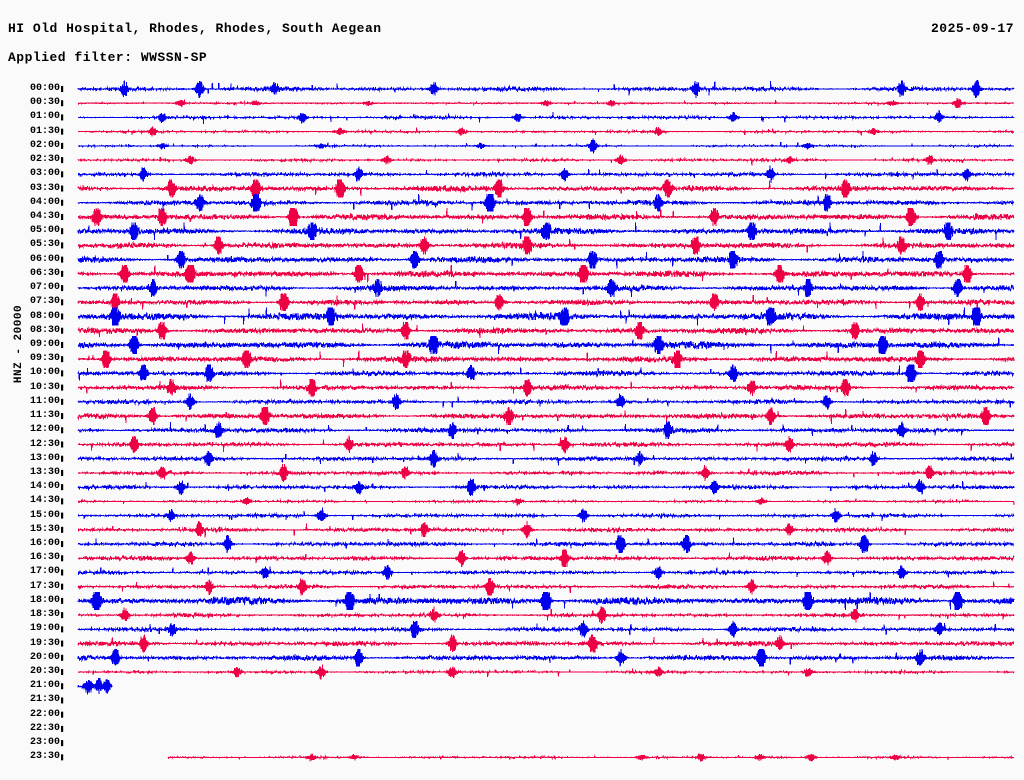  Describe the element at coordinates (45, 216) in the screenshot. I see `time-label: 04:30` at that location.